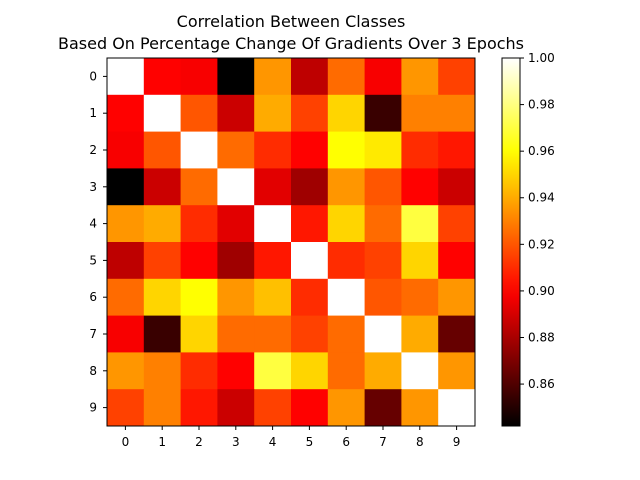  Describe the element at coordinates (126, 442) in the screenshot. I see `x-tick-label: 0` at that location.